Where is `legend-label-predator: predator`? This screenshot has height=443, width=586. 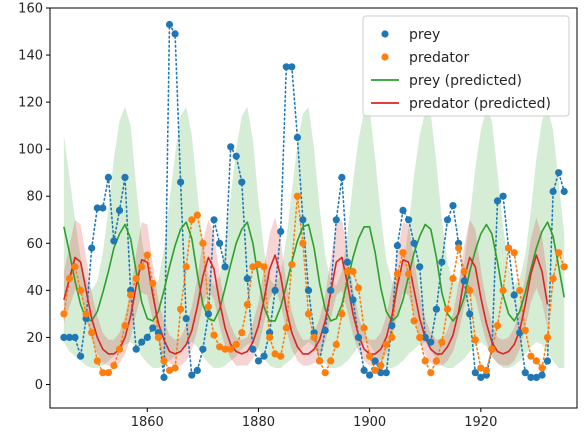 legend-label-predator: predator is located at coordinates (439, 58).